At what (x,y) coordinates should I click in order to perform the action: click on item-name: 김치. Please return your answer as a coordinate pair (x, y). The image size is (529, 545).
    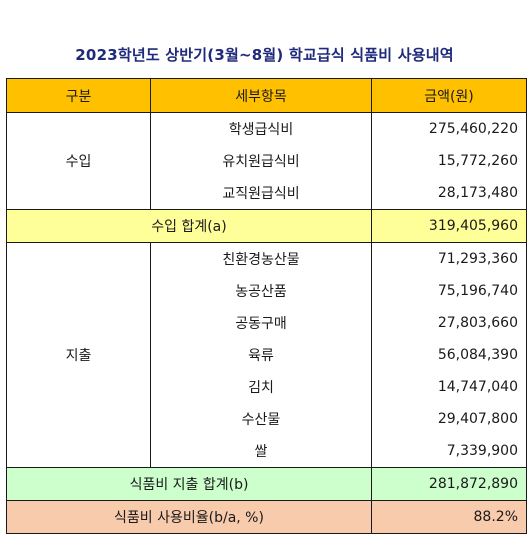
    Looking at the image, I should click on (261, 387).